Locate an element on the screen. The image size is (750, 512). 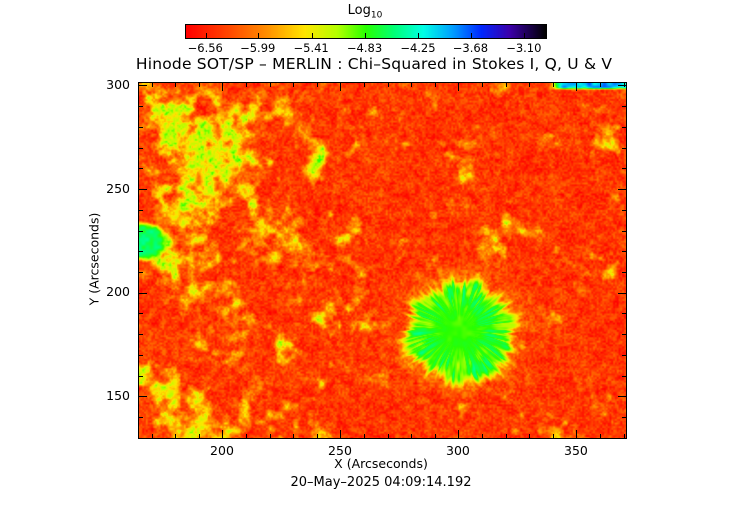
x-tick-label: 300 is located at coordinates (458, 450).